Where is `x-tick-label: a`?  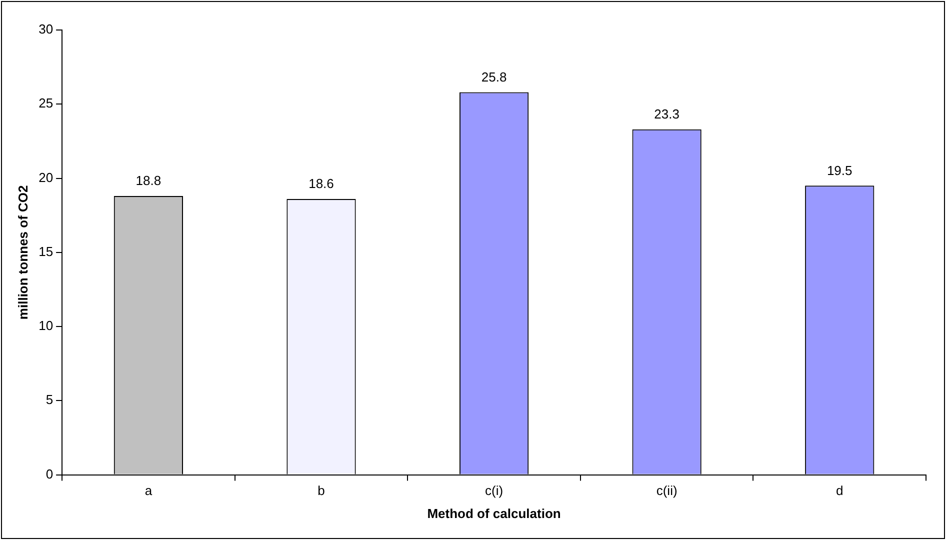
x-tick-label: a is located at coordinates (148, 490).